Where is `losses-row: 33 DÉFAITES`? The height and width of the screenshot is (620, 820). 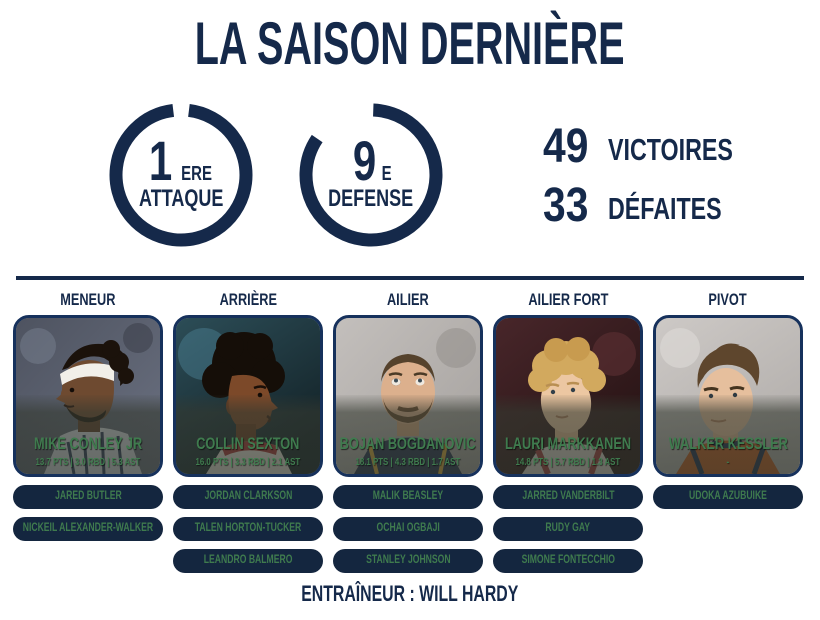
losses-row: 33 DÉFAITES is located at coordinates (659, 204).